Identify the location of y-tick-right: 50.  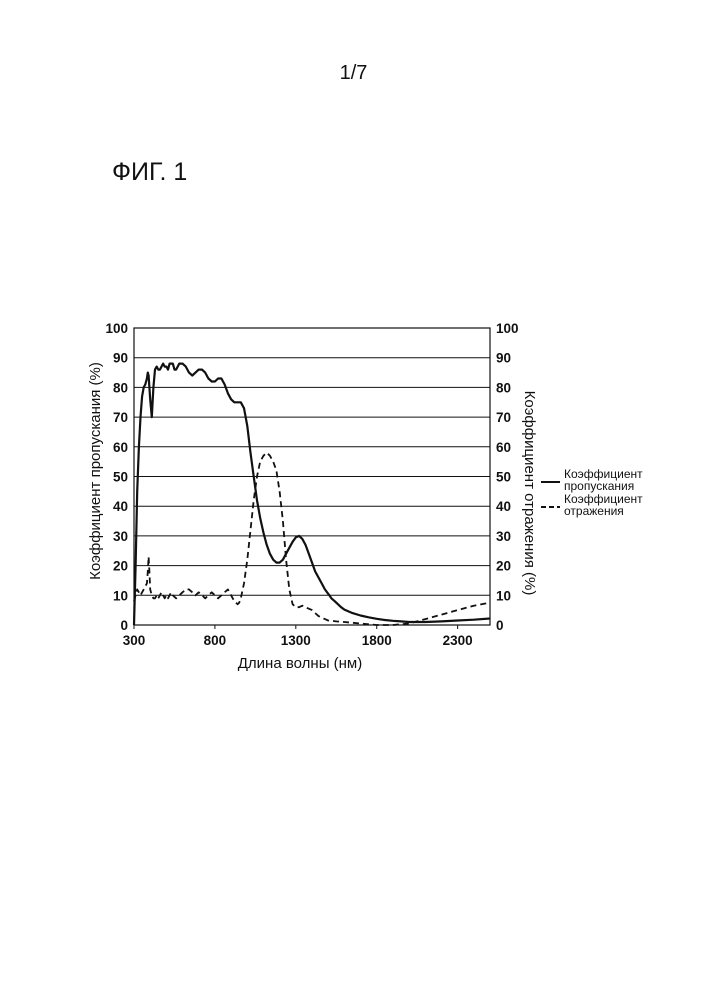
(503, 477).